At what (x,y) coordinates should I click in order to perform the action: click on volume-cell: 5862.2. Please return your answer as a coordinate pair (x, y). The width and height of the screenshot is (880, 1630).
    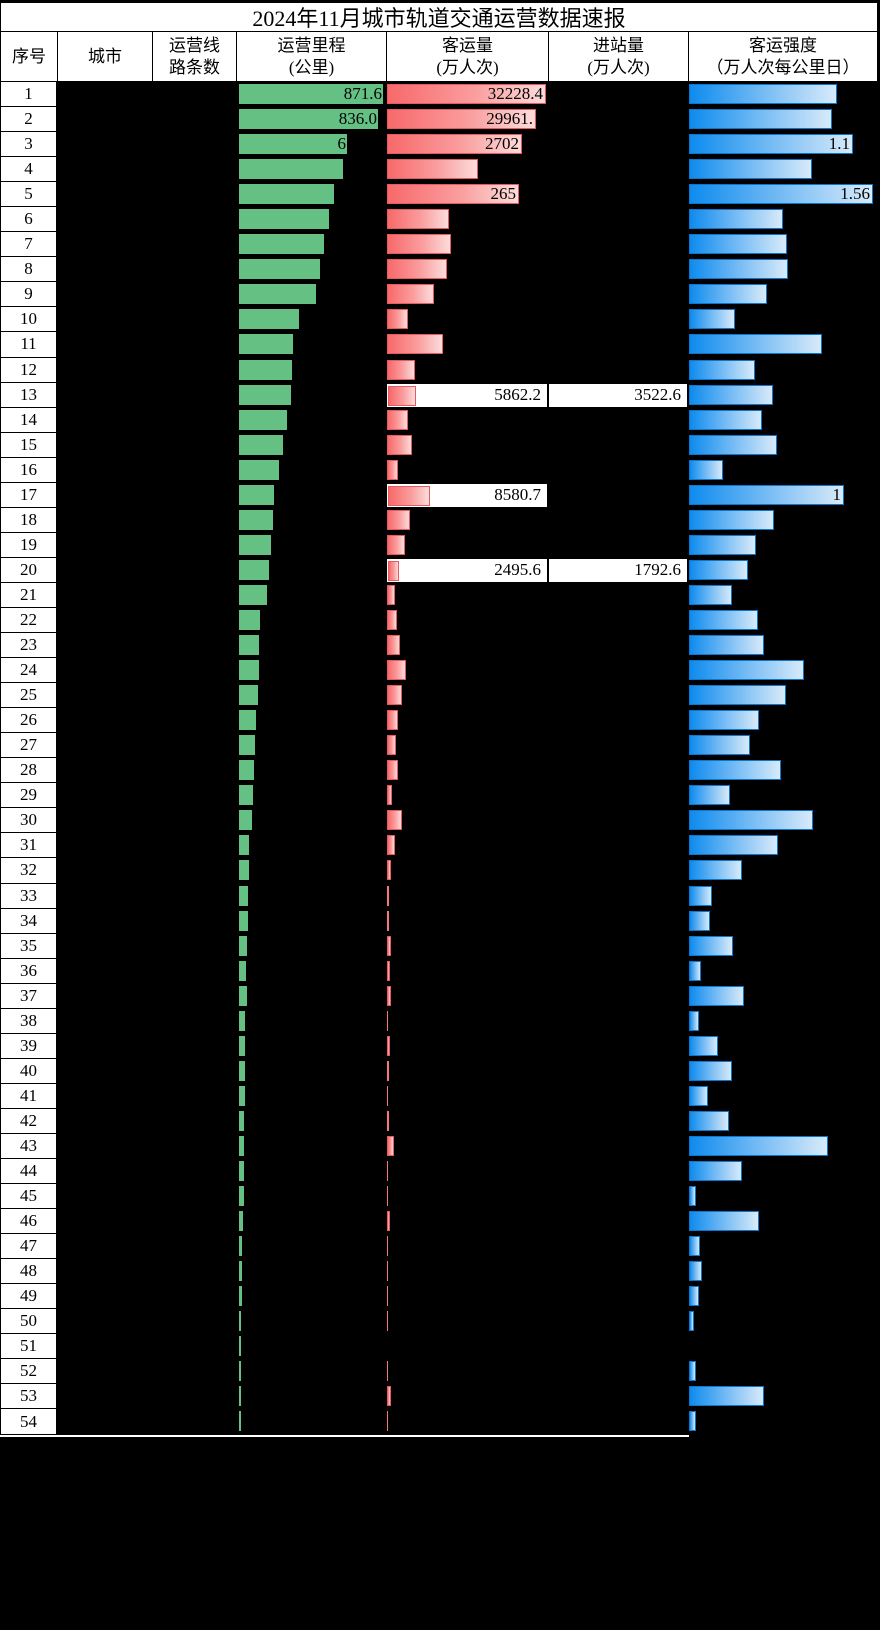
    Looking at the image, I should click on (467, 395).